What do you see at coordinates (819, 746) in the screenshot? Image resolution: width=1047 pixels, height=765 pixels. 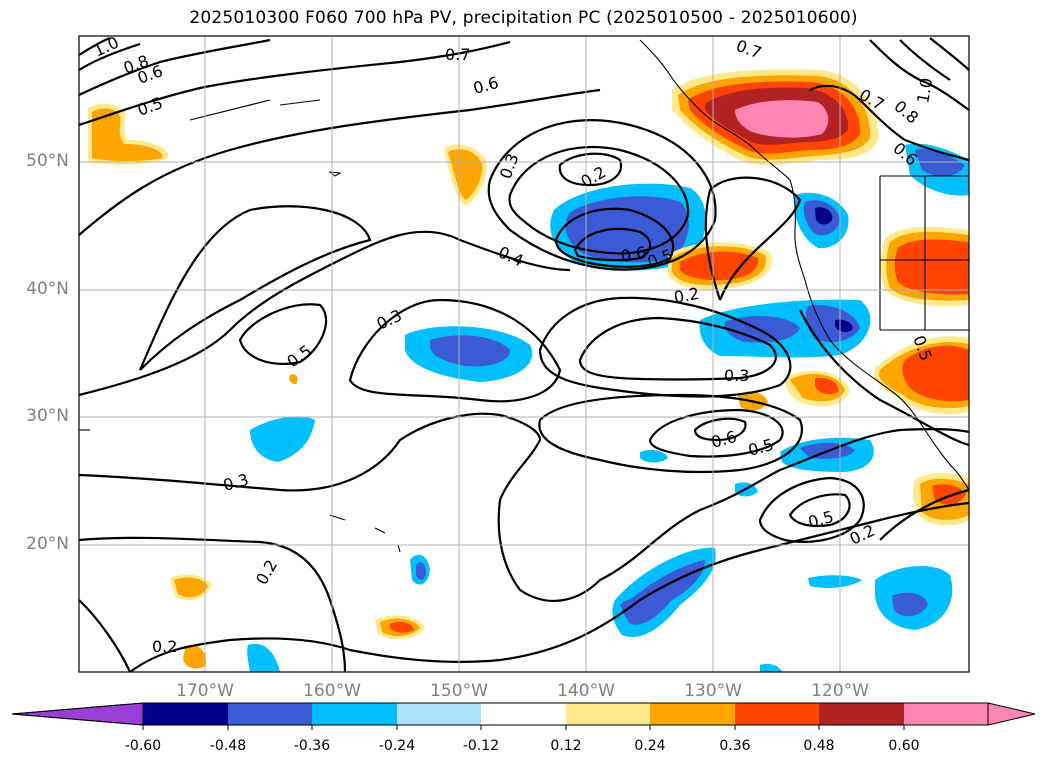 I see `colorbar-tick-label: 0.48` at bounding box center [819, 746].